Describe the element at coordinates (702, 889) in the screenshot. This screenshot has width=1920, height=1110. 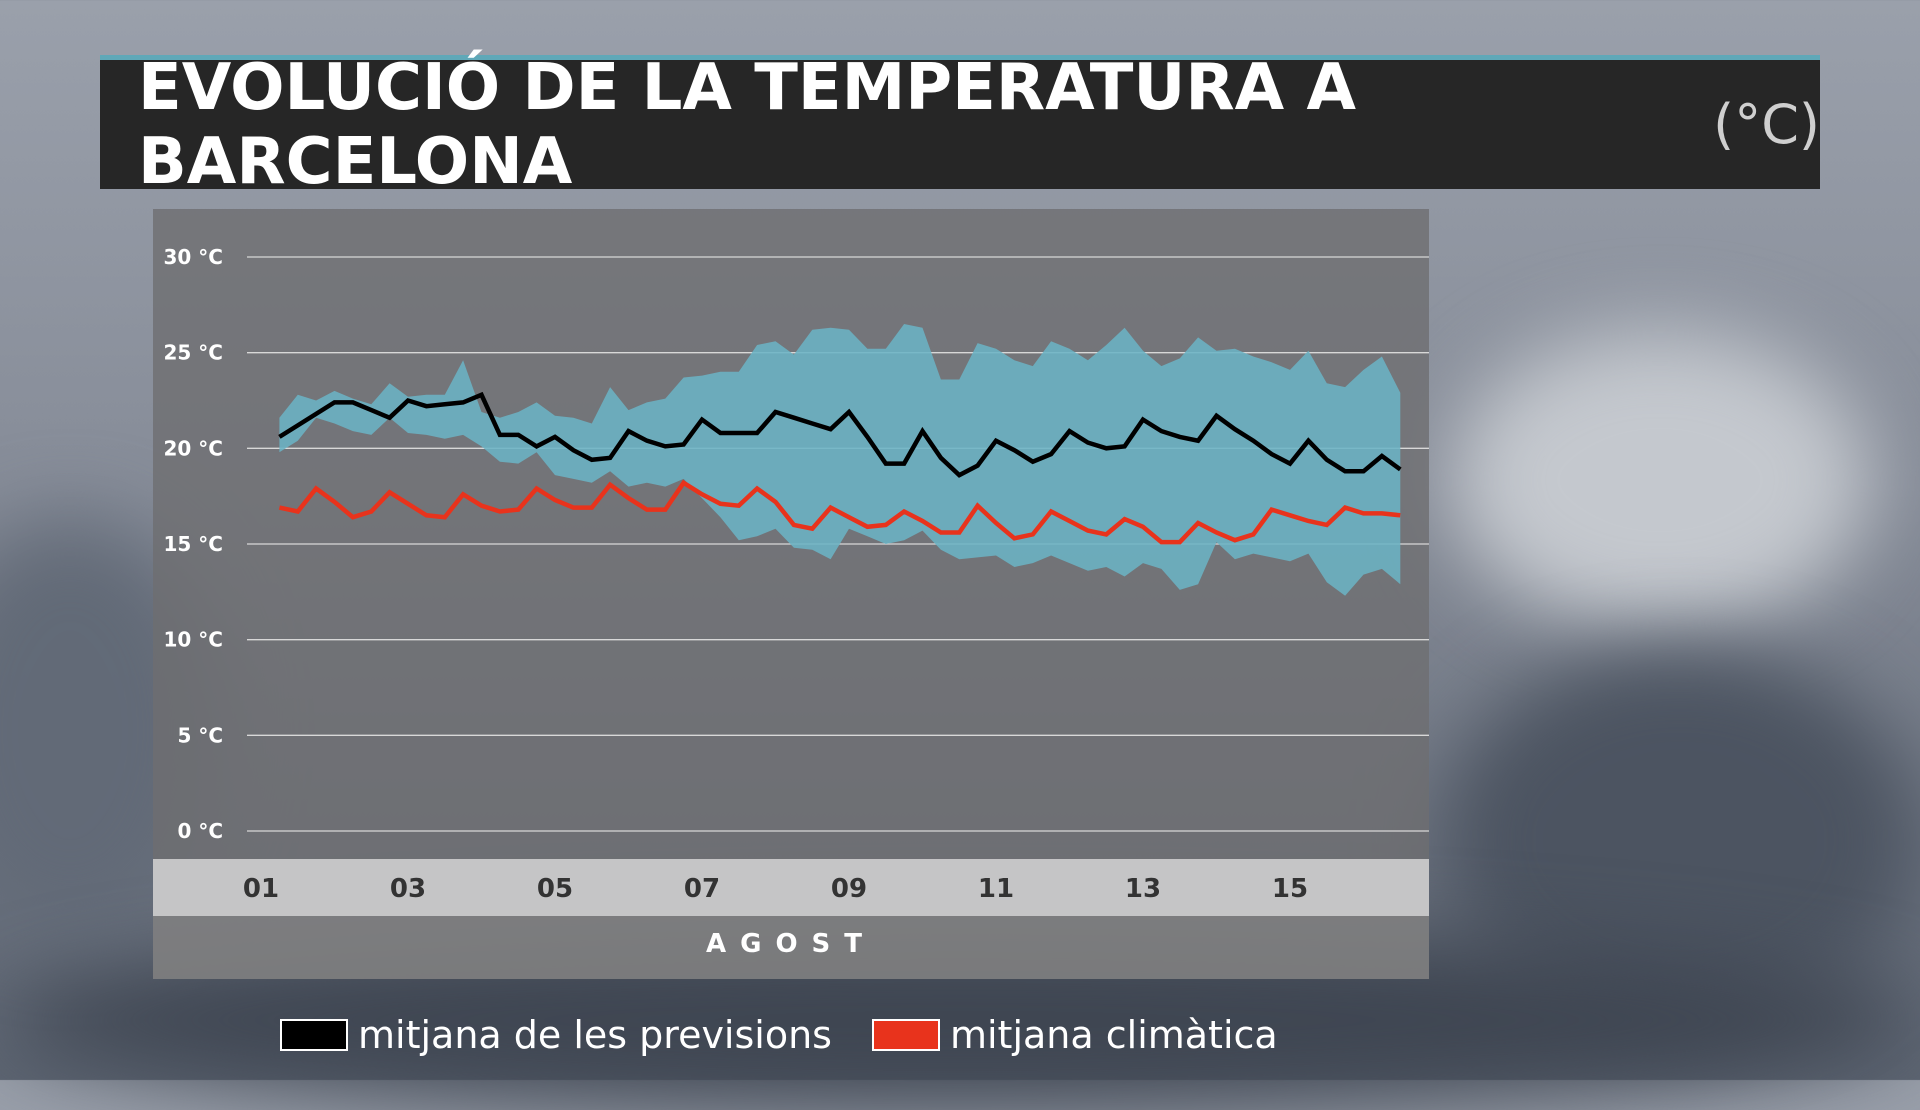
I see `x-tick-label: 07` at that location.